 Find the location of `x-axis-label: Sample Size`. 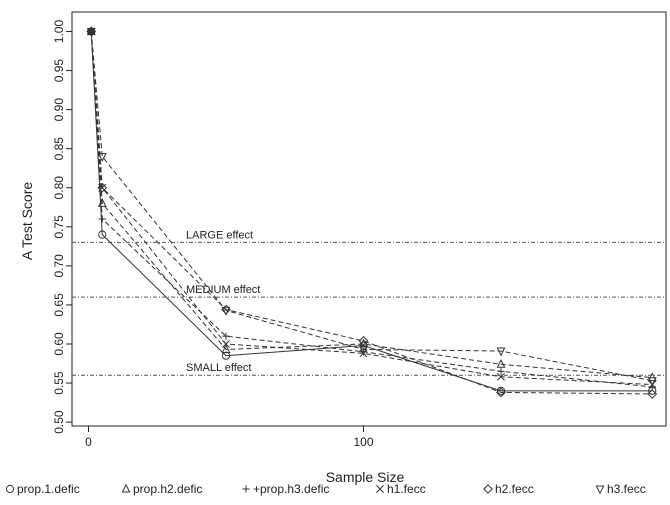

x-axis-label: Sample Size is located at coordinates (365, 477).